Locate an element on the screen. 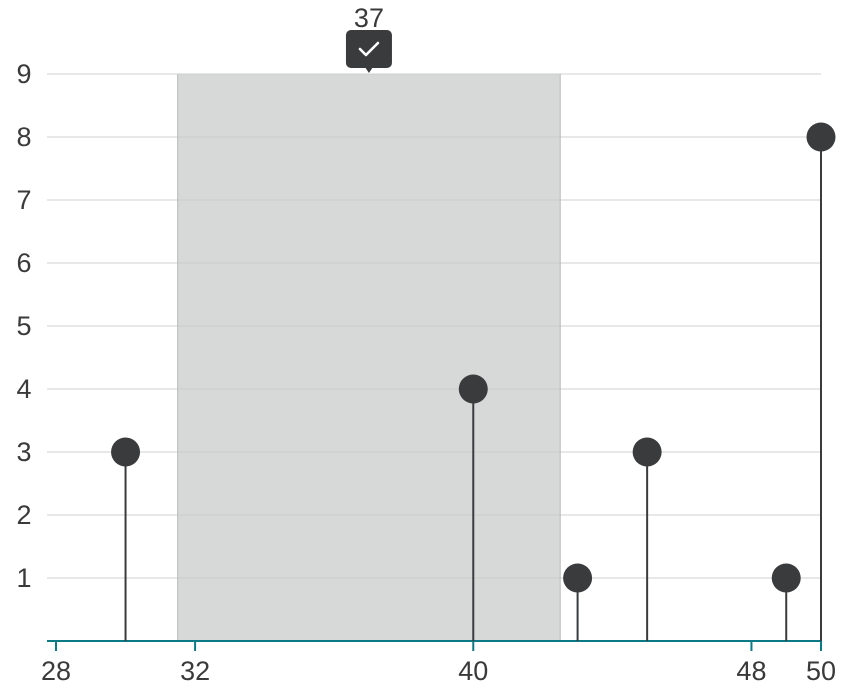  x-tick-label: 50 is located at coordinates (821, 671).